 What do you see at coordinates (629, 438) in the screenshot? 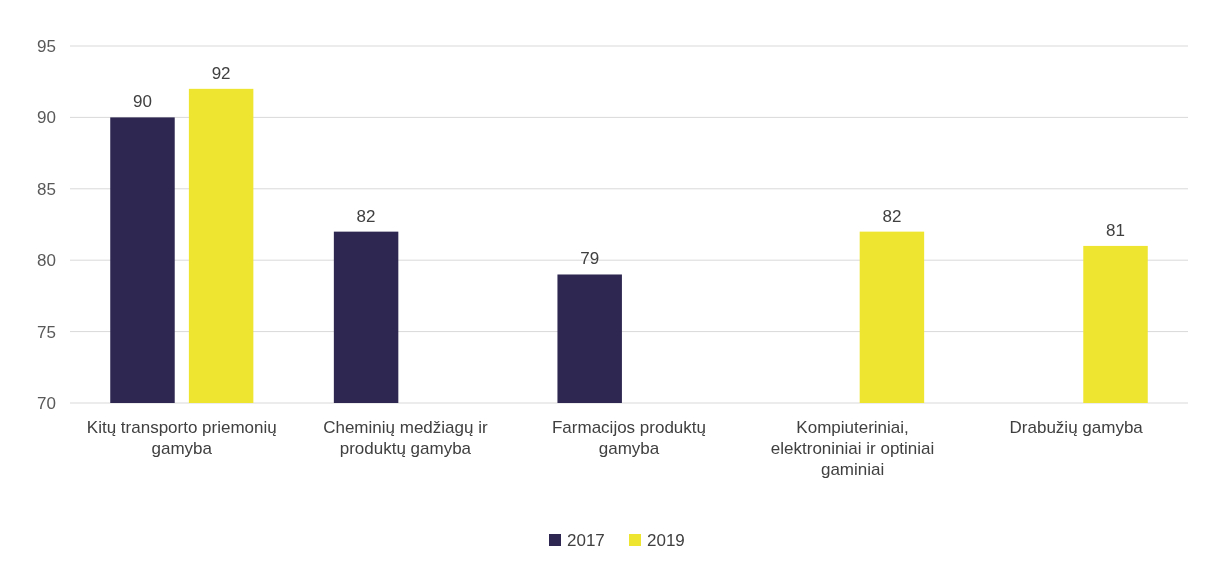
I see `x-tick-label: Farmacijos produktų gamyba` at bounding box center [629, 438].